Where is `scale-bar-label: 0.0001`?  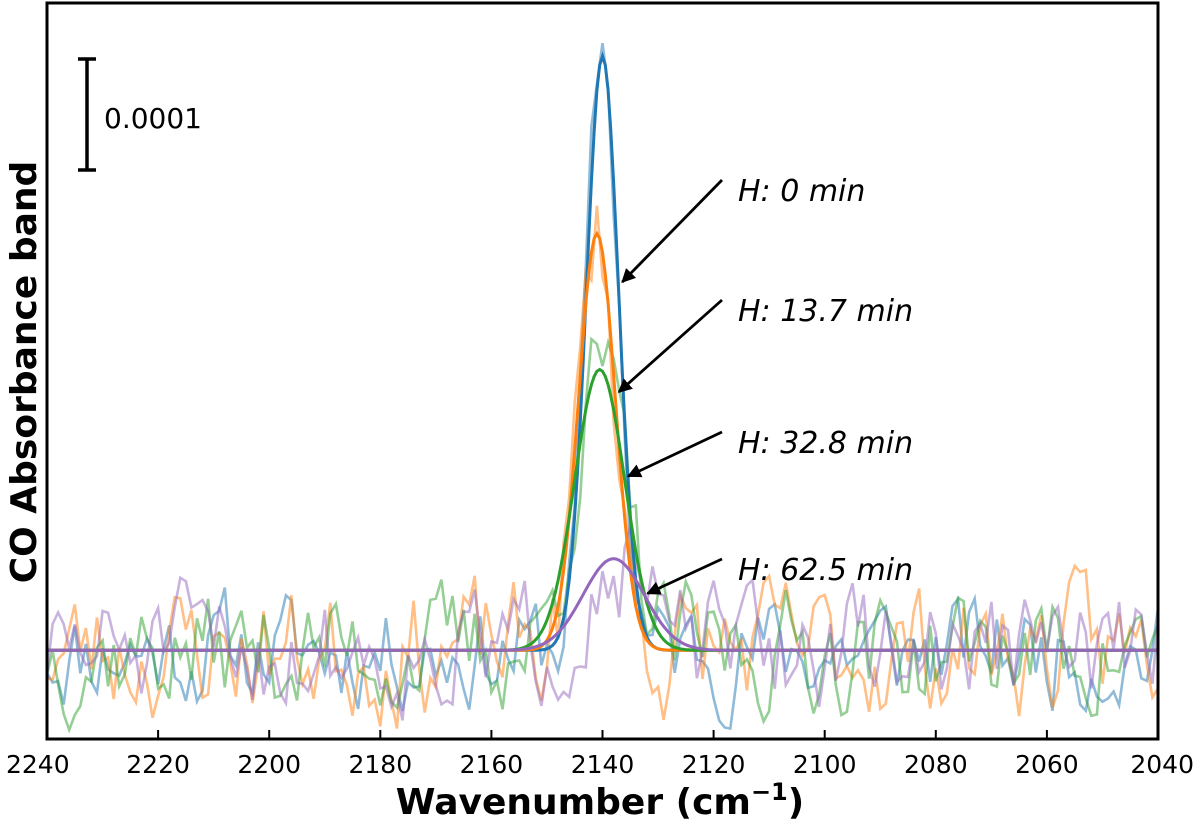 scale-bar-label: 0.0001 is located at coordinates (153, 118).